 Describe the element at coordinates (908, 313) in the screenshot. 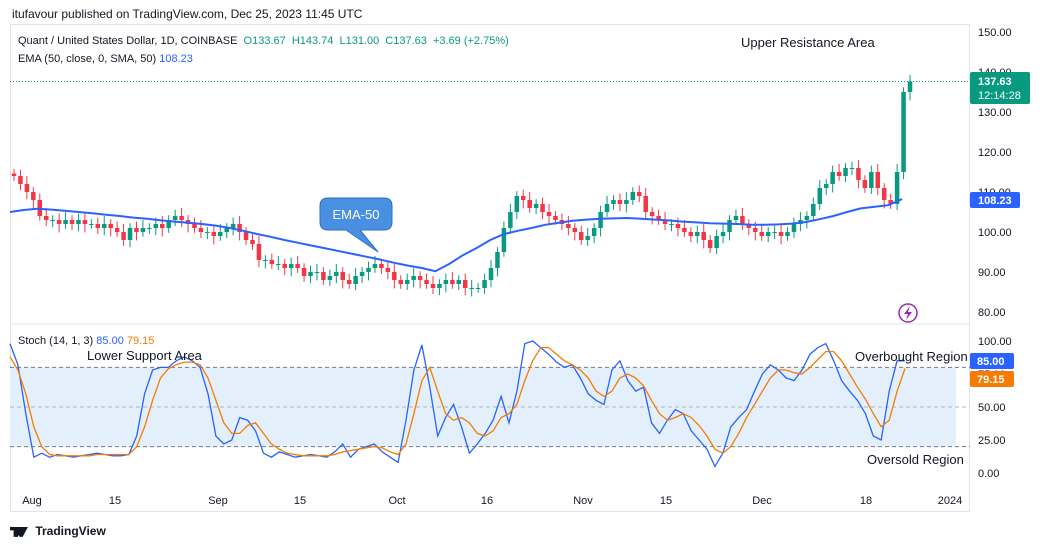

I see `lightning-icon` at that location.